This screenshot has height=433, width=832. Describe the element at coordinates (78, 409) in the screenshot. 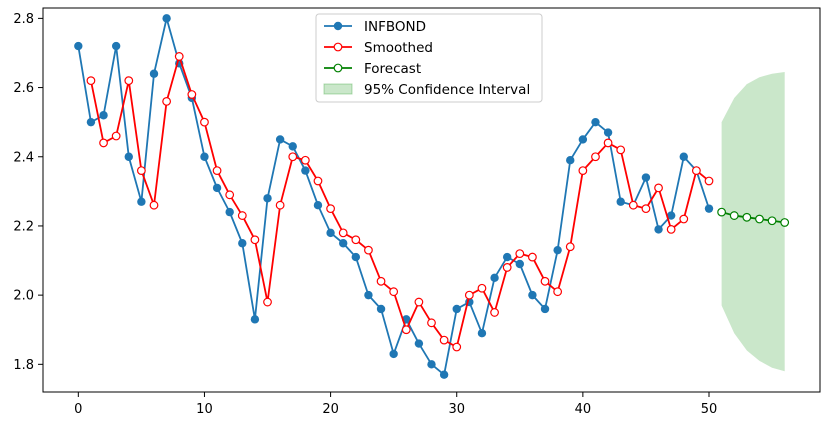

I see `x-tick-label: 0` at that location.